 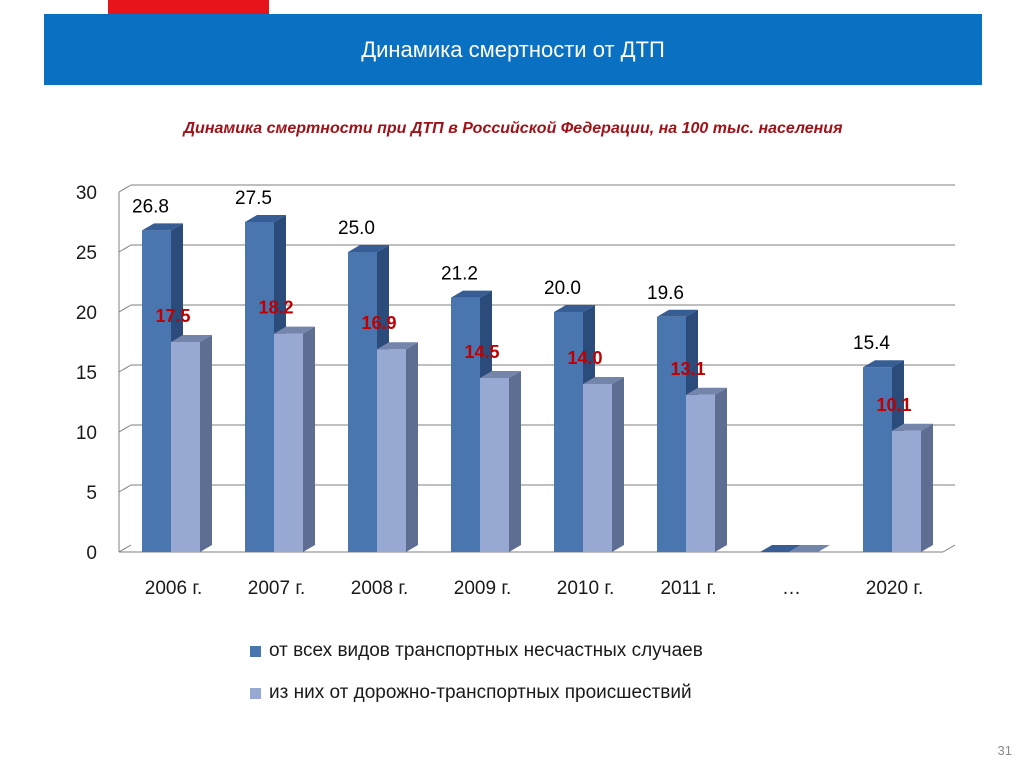 What do you see at coordinates (562, 288) in the screenshot?
I see `data-label-series-1: 20.0` at bounding box center [562, 288].